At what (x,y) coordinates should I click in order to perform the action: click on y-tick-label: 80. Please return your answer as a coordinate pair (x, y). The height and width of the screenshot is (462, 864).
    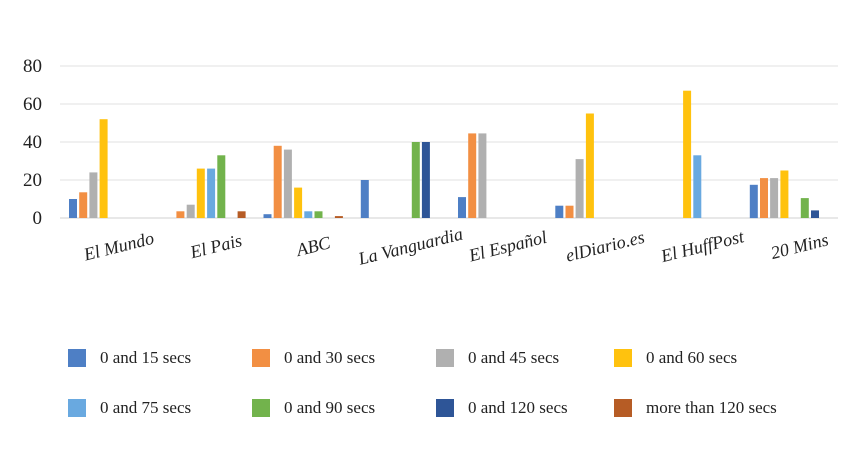
    Looking at the image, I should click on (32, 66).